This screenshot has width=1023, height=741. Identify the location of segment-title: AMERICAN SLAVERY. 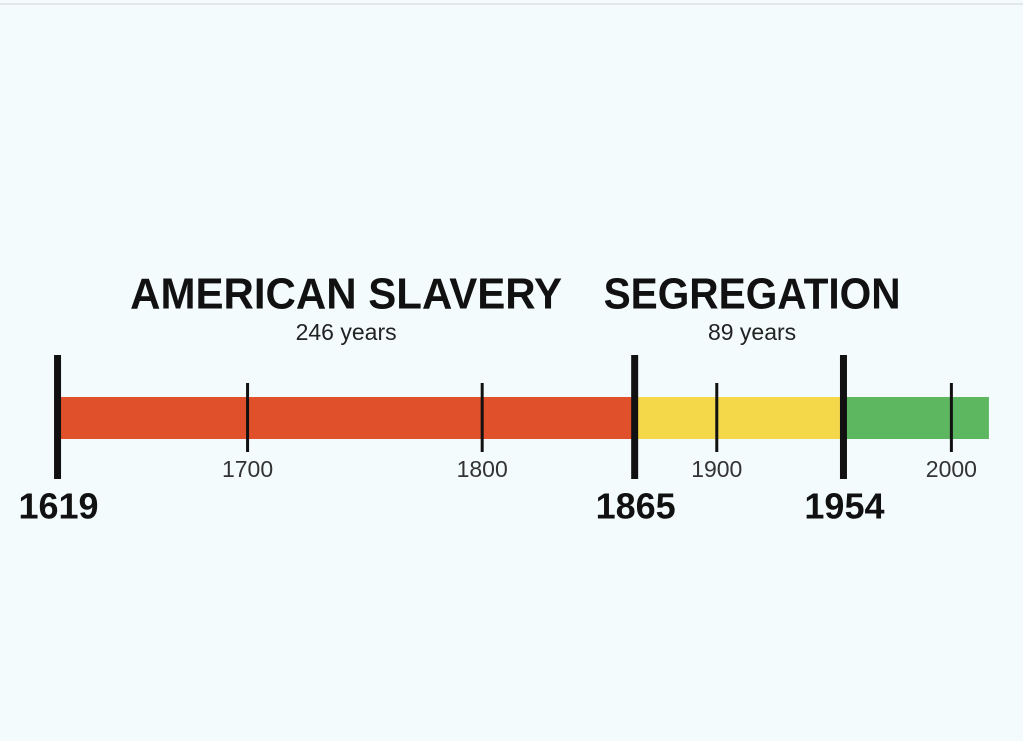
(346, 294).